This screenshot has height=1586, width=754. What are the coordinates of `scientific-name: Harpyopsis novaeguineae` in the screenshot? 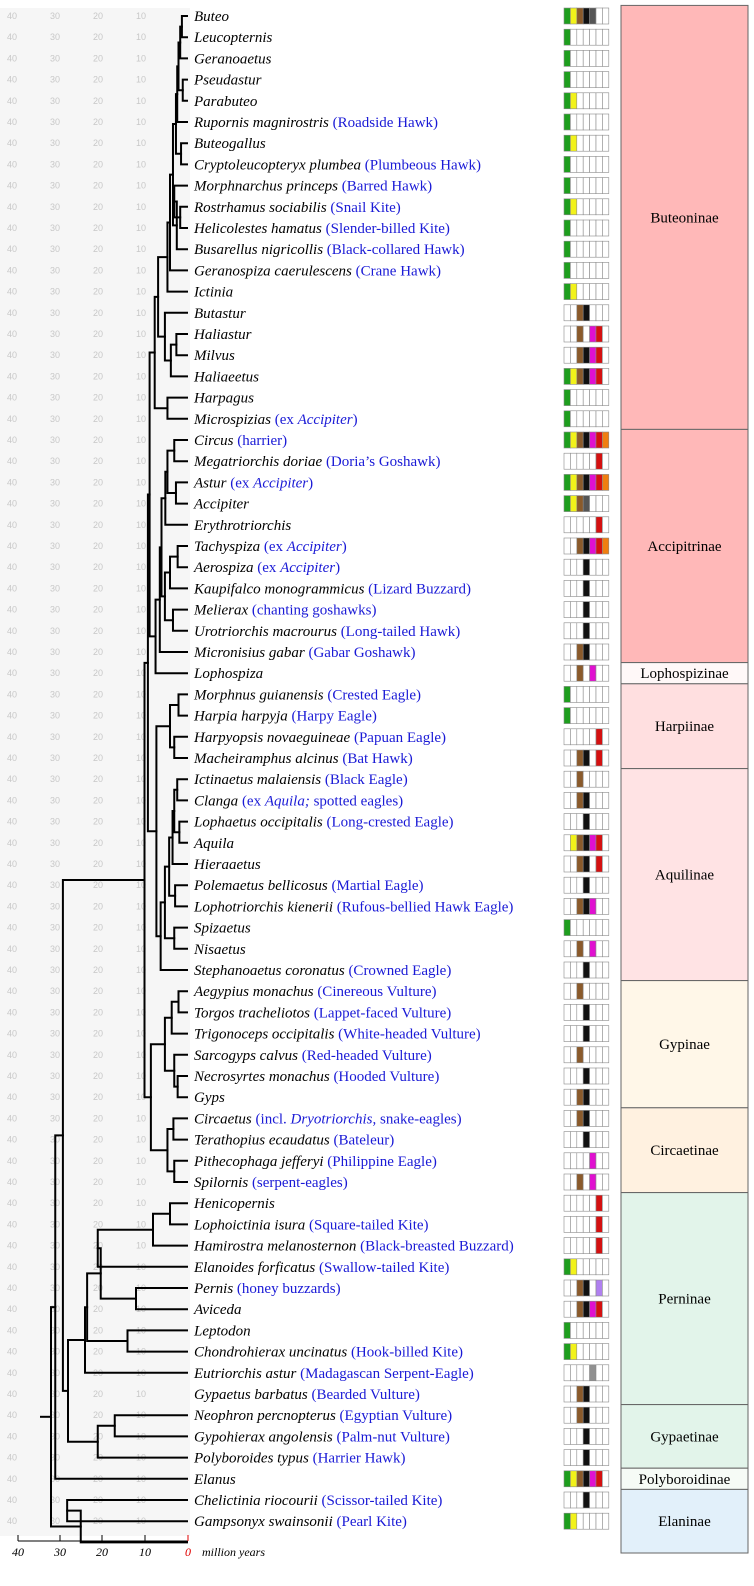 It's located at (272, 738).